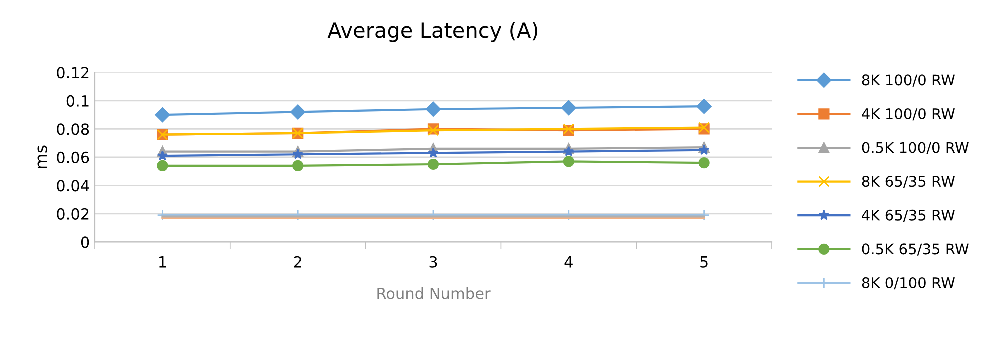 This screenshot has width=1000, height=346. What do you see at coordinates (434, 262) in the screenshot?
I see `x-tick-label: 3` at bounding box center [434, 262].